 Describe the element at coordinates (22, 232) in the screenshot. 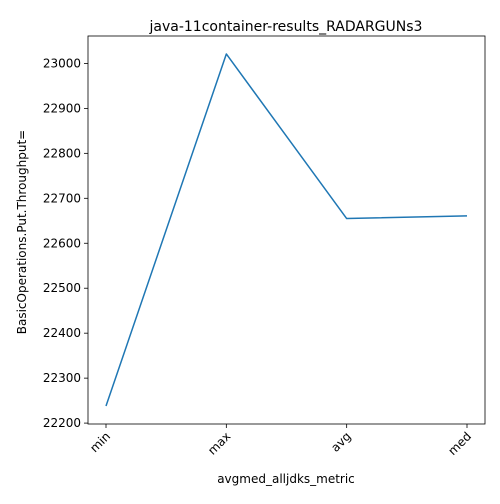

I see `y-axis-label: BasicOperations.Put.Throughput=` at that location.